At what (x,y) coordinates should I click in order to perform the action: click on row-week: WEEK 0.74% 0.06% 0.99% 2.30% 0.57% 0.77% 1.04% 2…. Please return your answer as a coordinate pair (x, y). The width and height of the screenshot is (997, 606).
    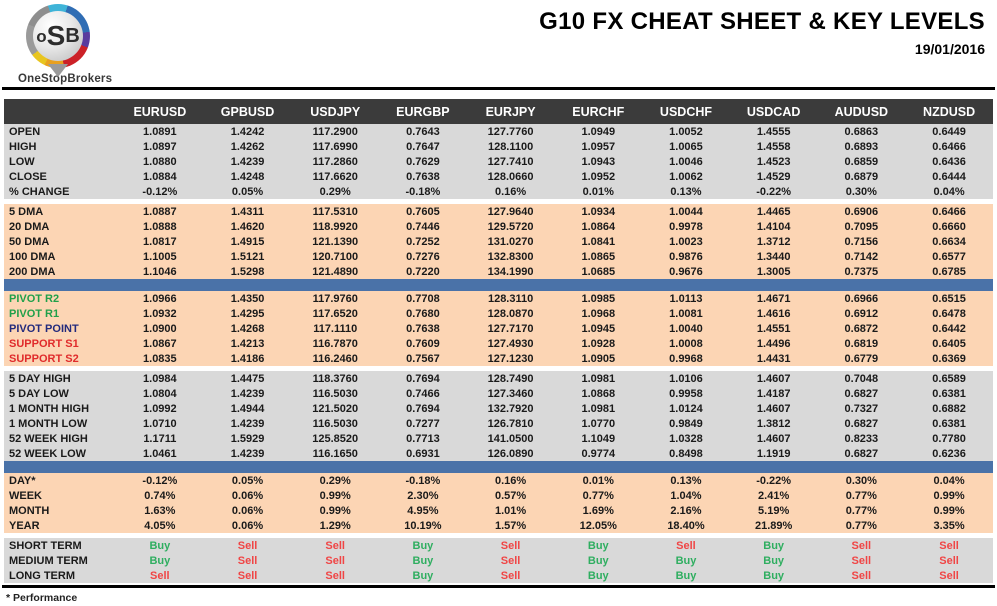
    Looking at the image, I should click on (498, 495).